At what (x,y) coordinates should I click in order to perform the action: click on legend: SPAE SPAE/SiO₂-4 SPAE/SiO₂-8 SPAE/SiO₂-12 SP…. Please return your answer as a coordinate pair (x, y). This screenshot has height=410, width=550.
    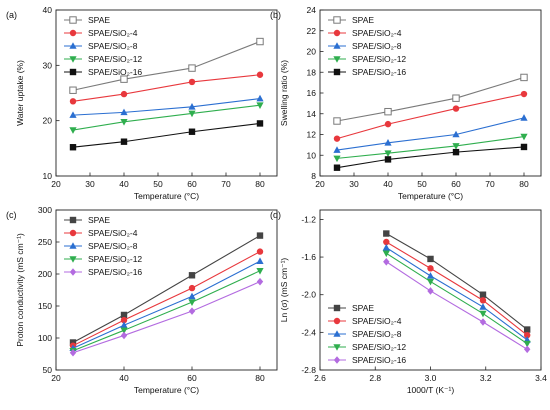
    Looking at the image, I should click on (367, 46).